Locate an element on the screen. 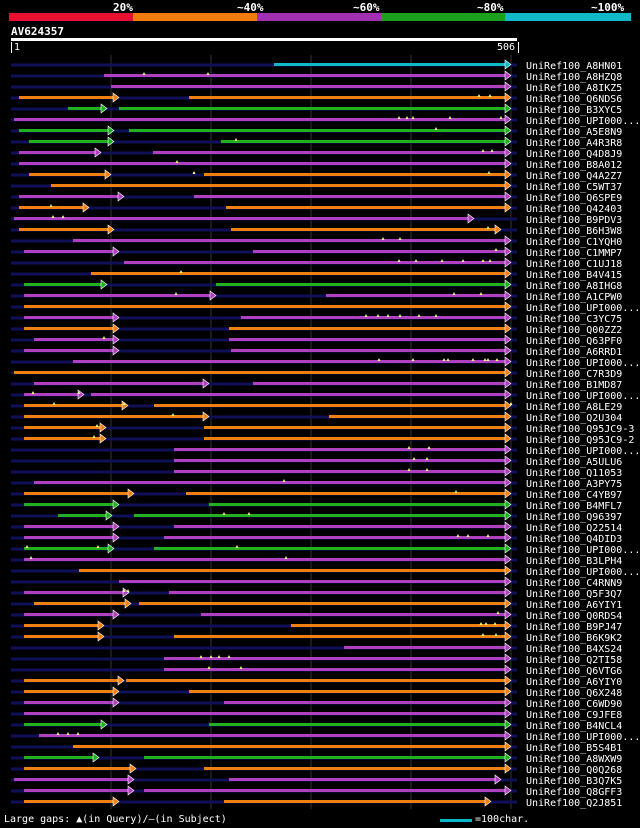  hit-label: UniRef100_Q8GFF3 is located at coordinates (574, 792).